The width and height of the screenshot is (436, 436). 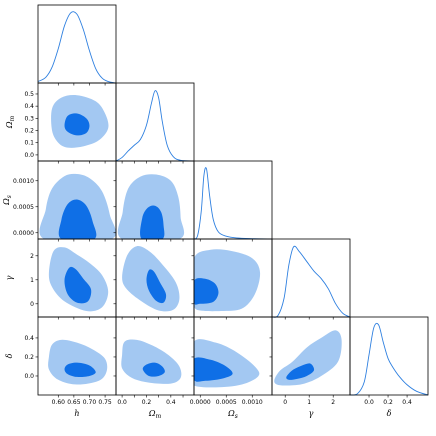 What do you see at coordinates (29, 338) in the screenshot?
I see `y-tick-label-delta: 0.4` at bounding box center [29, 338].